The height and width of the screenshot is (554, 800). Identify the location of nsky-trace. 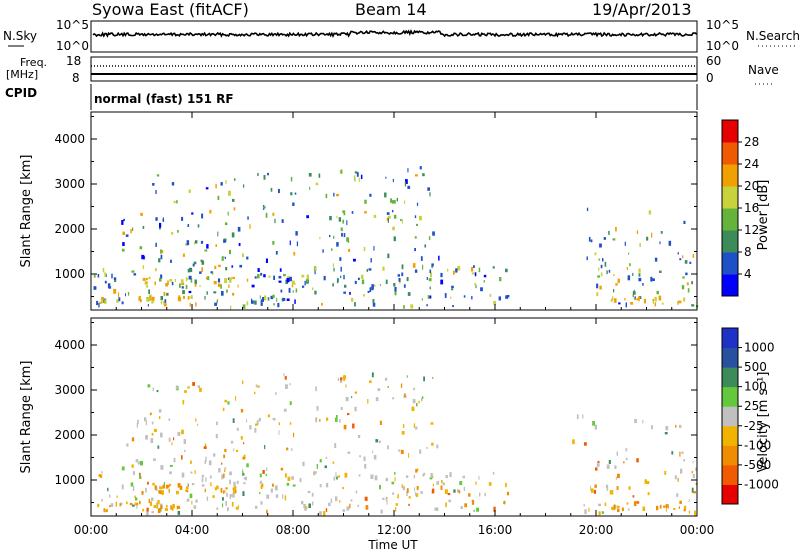
(395, 33).